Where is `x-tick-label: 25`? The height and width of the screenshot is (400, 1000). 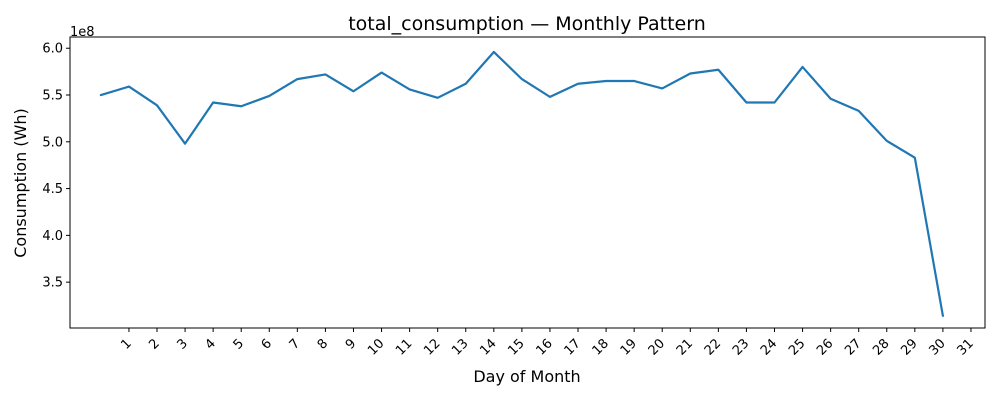 x-tick-label: 25 is located at coordinates (797, 347).